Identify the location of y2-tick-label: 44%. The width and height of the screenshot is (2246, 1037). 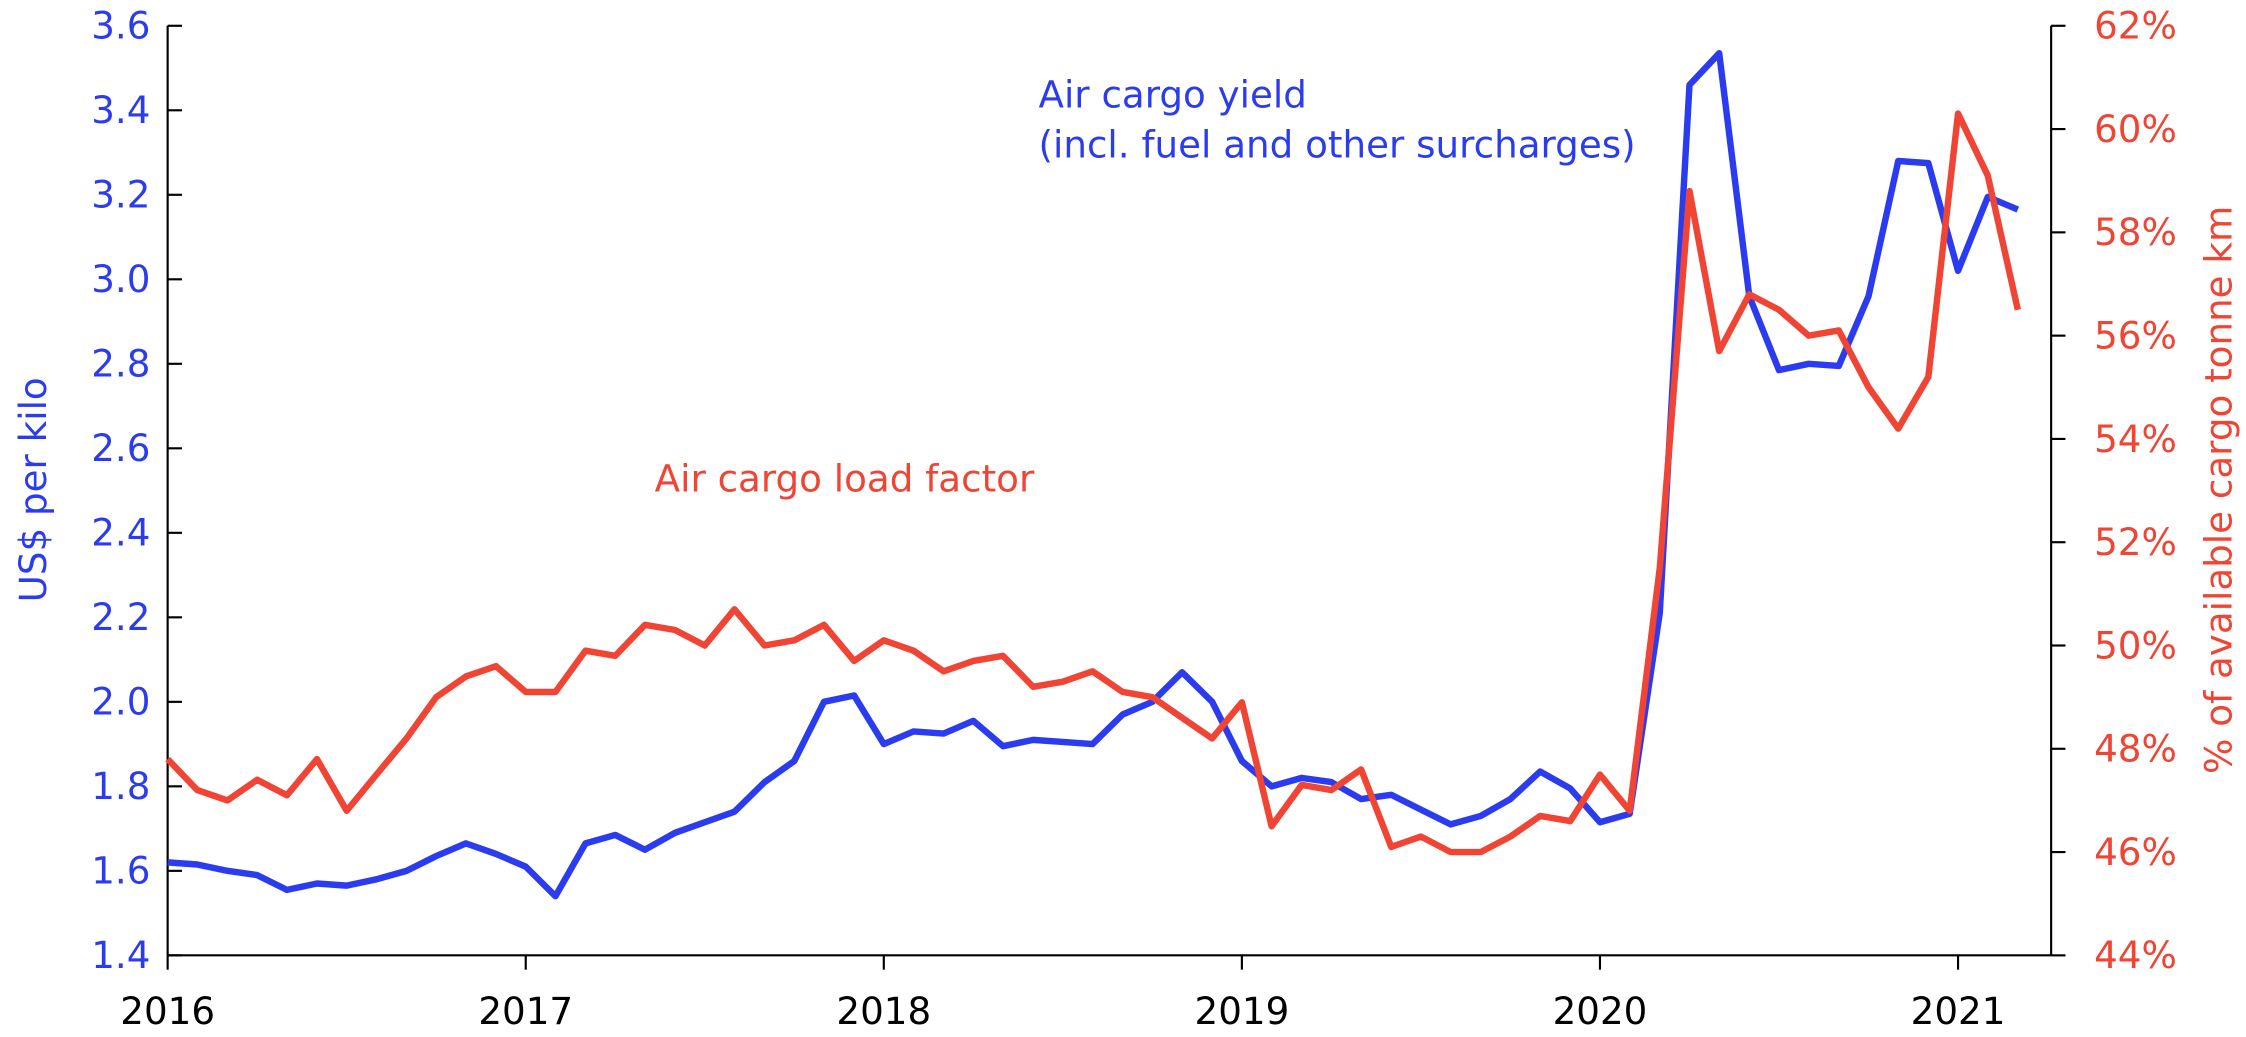
(2135, 955).